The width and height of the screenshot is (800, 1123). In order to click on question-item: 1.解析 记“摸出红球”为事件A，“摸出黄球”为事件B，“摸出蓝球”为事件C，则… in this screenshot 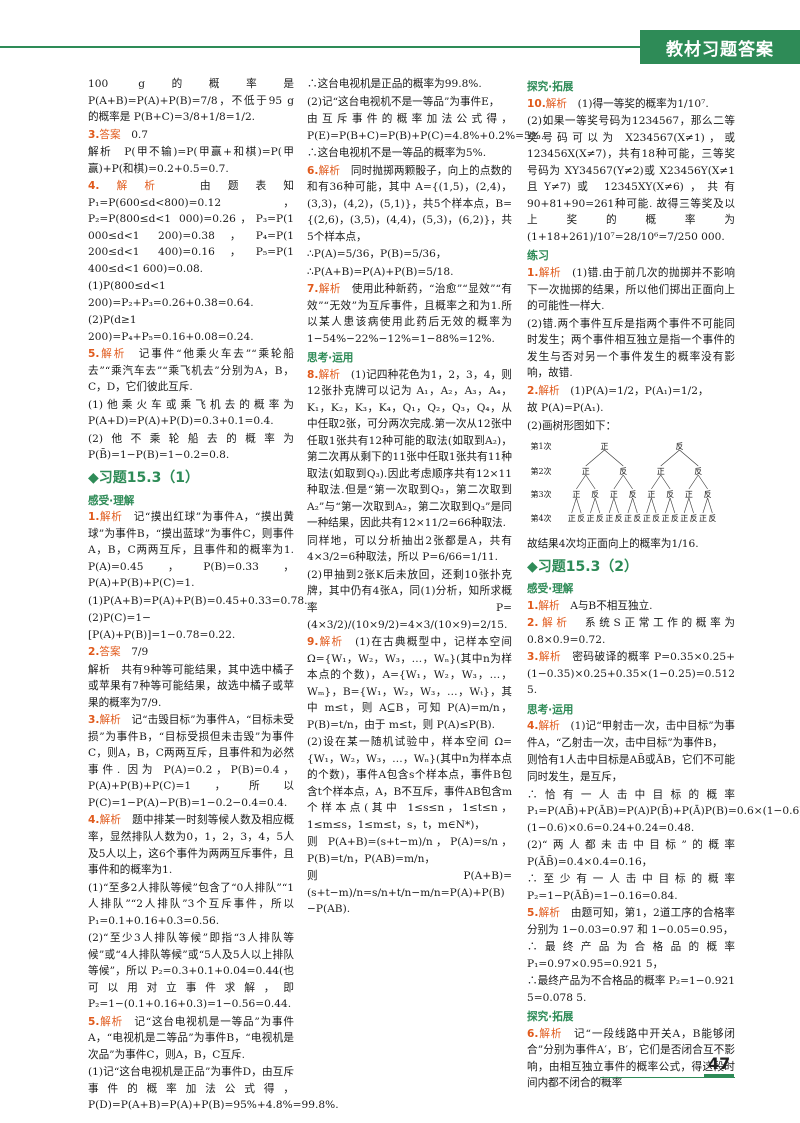, I will do `click(191, 550)`.